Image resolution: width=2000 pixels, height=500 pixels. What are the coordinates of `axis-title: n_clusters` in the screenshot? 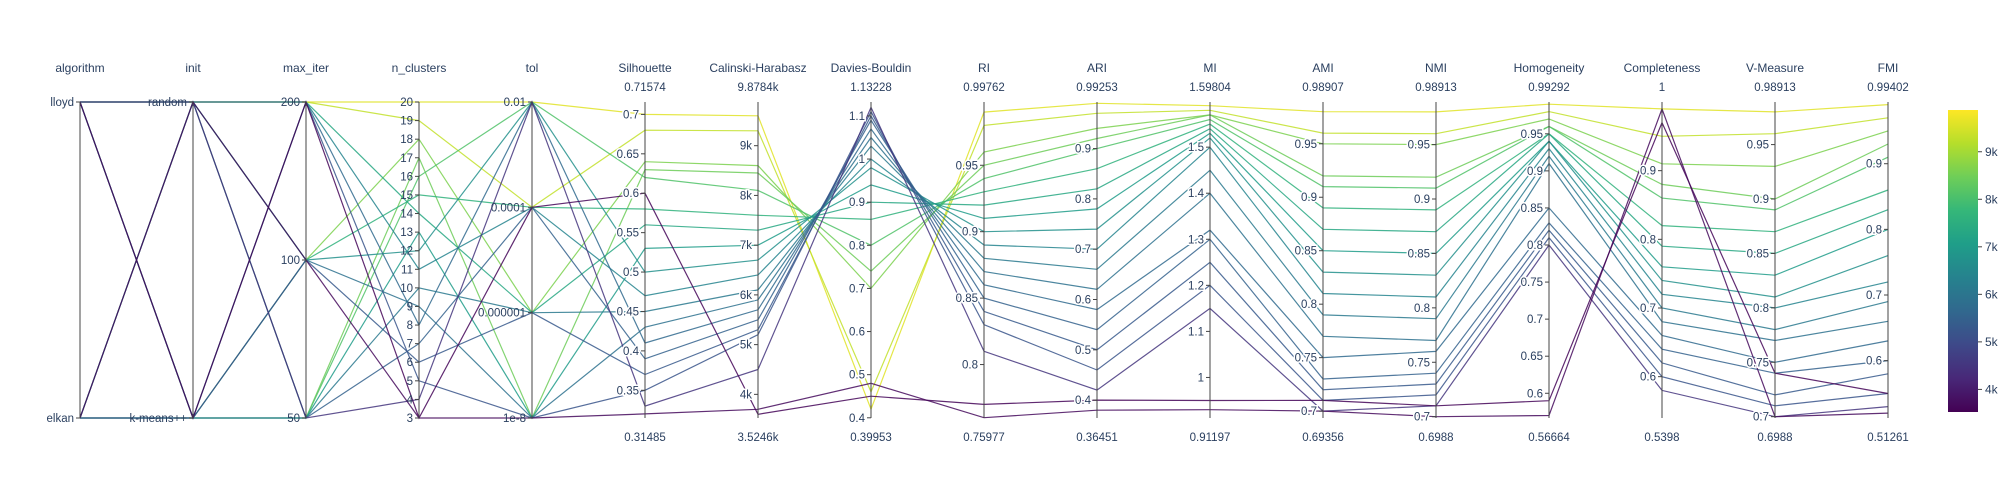 It's located at (419, 68).